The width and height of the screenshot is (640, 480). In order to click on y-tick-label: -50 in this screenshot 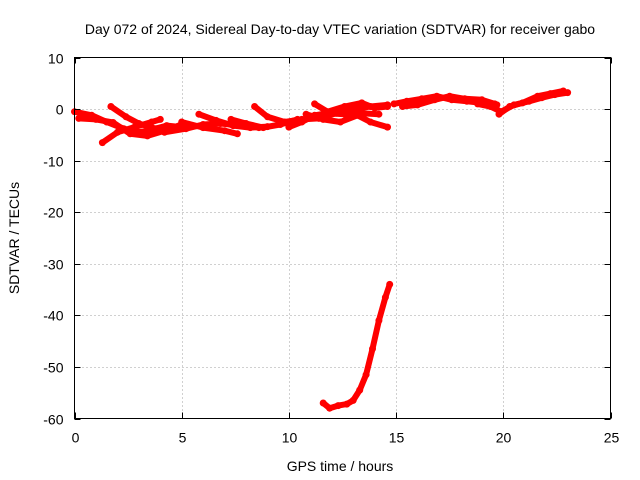, I will do `click(53, 368)`.